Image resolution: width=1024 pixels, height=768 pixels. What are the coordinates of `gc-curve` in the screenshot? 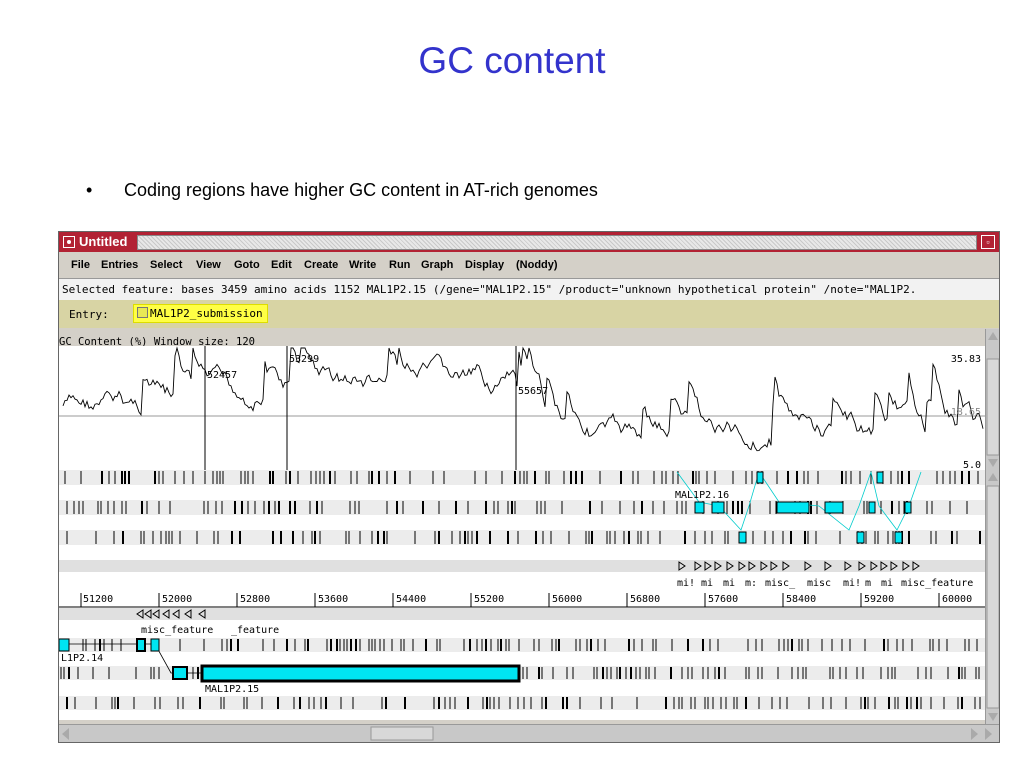 It's located at (523, 399).